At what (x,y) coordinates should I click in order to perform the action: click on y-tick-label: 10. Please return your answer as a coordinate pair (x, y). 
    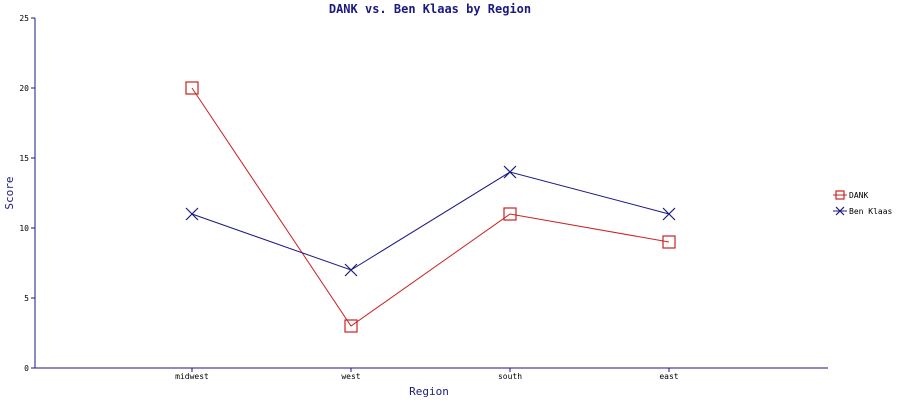
    Looking at the image, I should click on (24, 228).